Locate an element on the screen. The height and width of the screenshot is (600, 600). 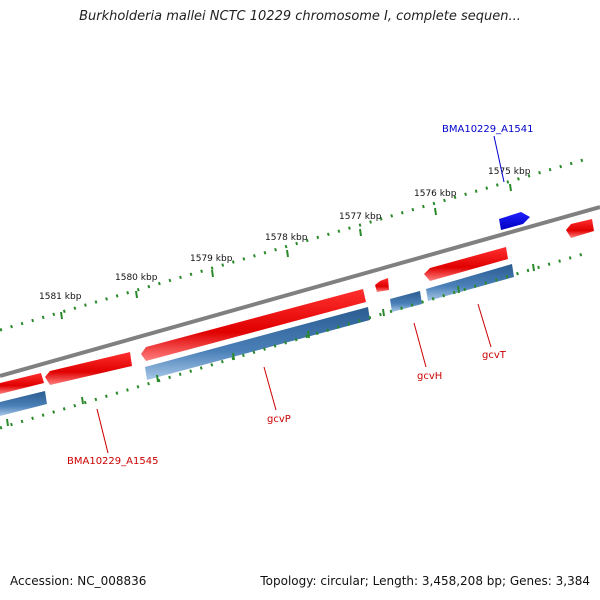
gene-label: BMA10229_A1545 is located at coordinates (112, 461).